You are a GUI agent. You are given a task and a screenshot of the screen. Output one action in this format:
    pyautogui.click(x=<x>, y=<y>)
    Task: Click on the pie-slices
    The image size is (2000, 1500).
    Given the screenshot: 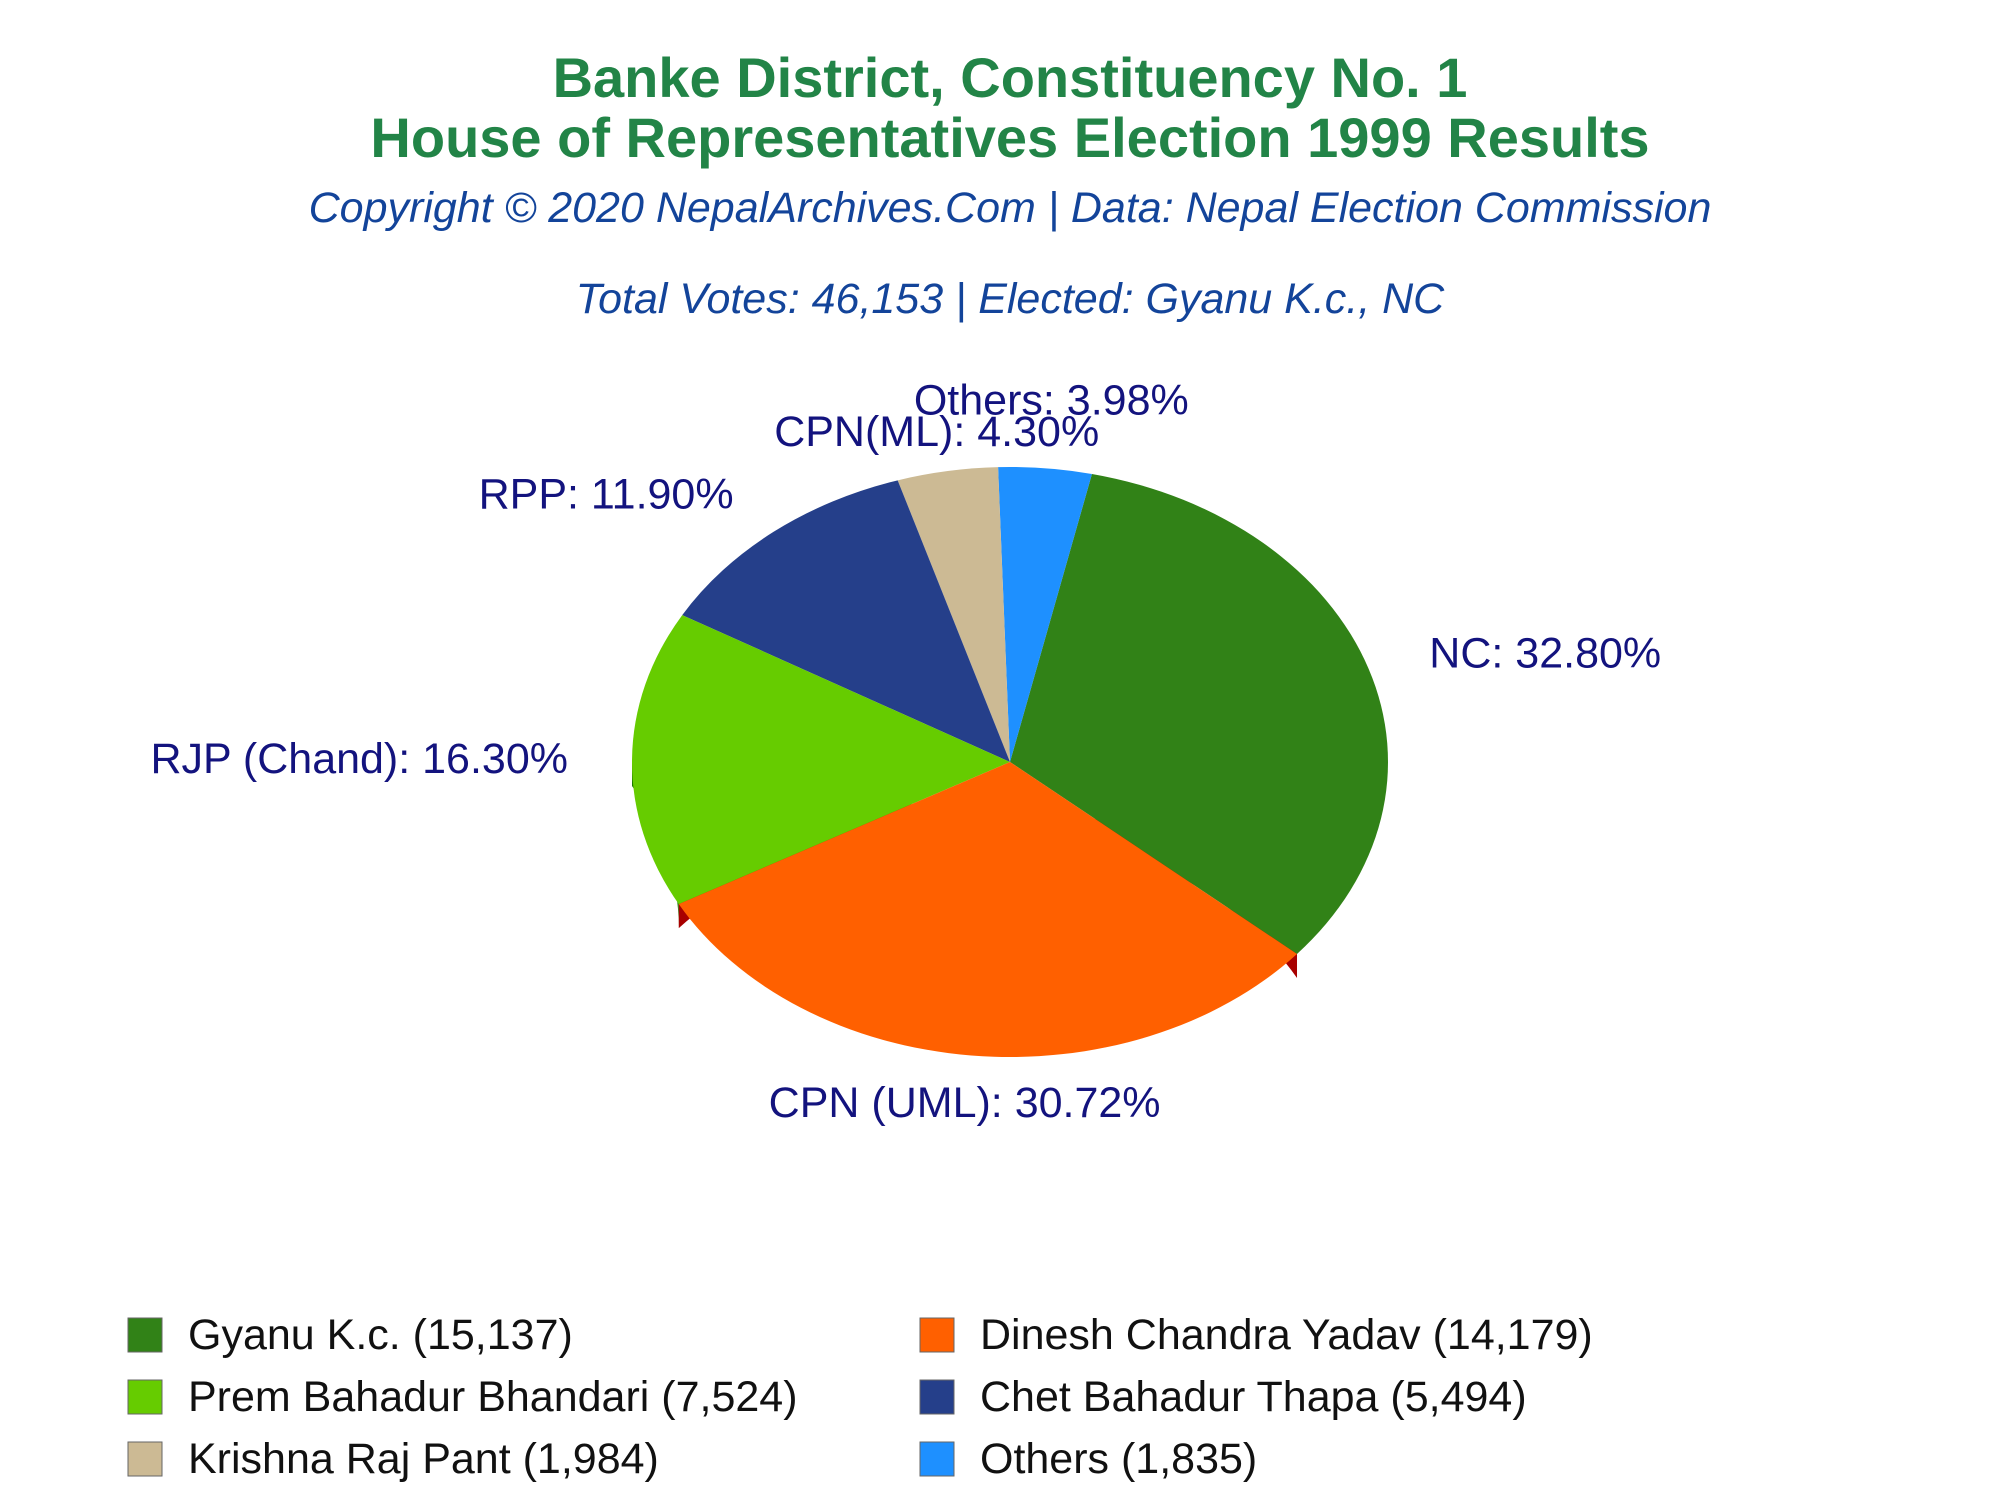 What is the action you would take?
    pyautogui.click(x=1010, y=761)
    